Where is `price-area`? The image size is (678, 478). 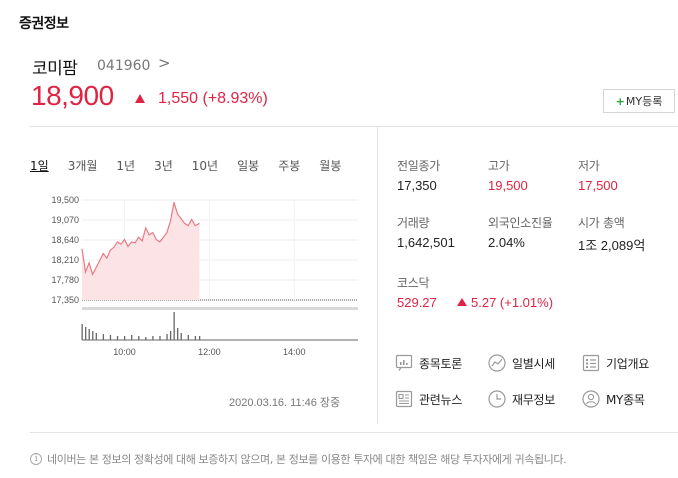 price-area is located at coordinates (141, 251).